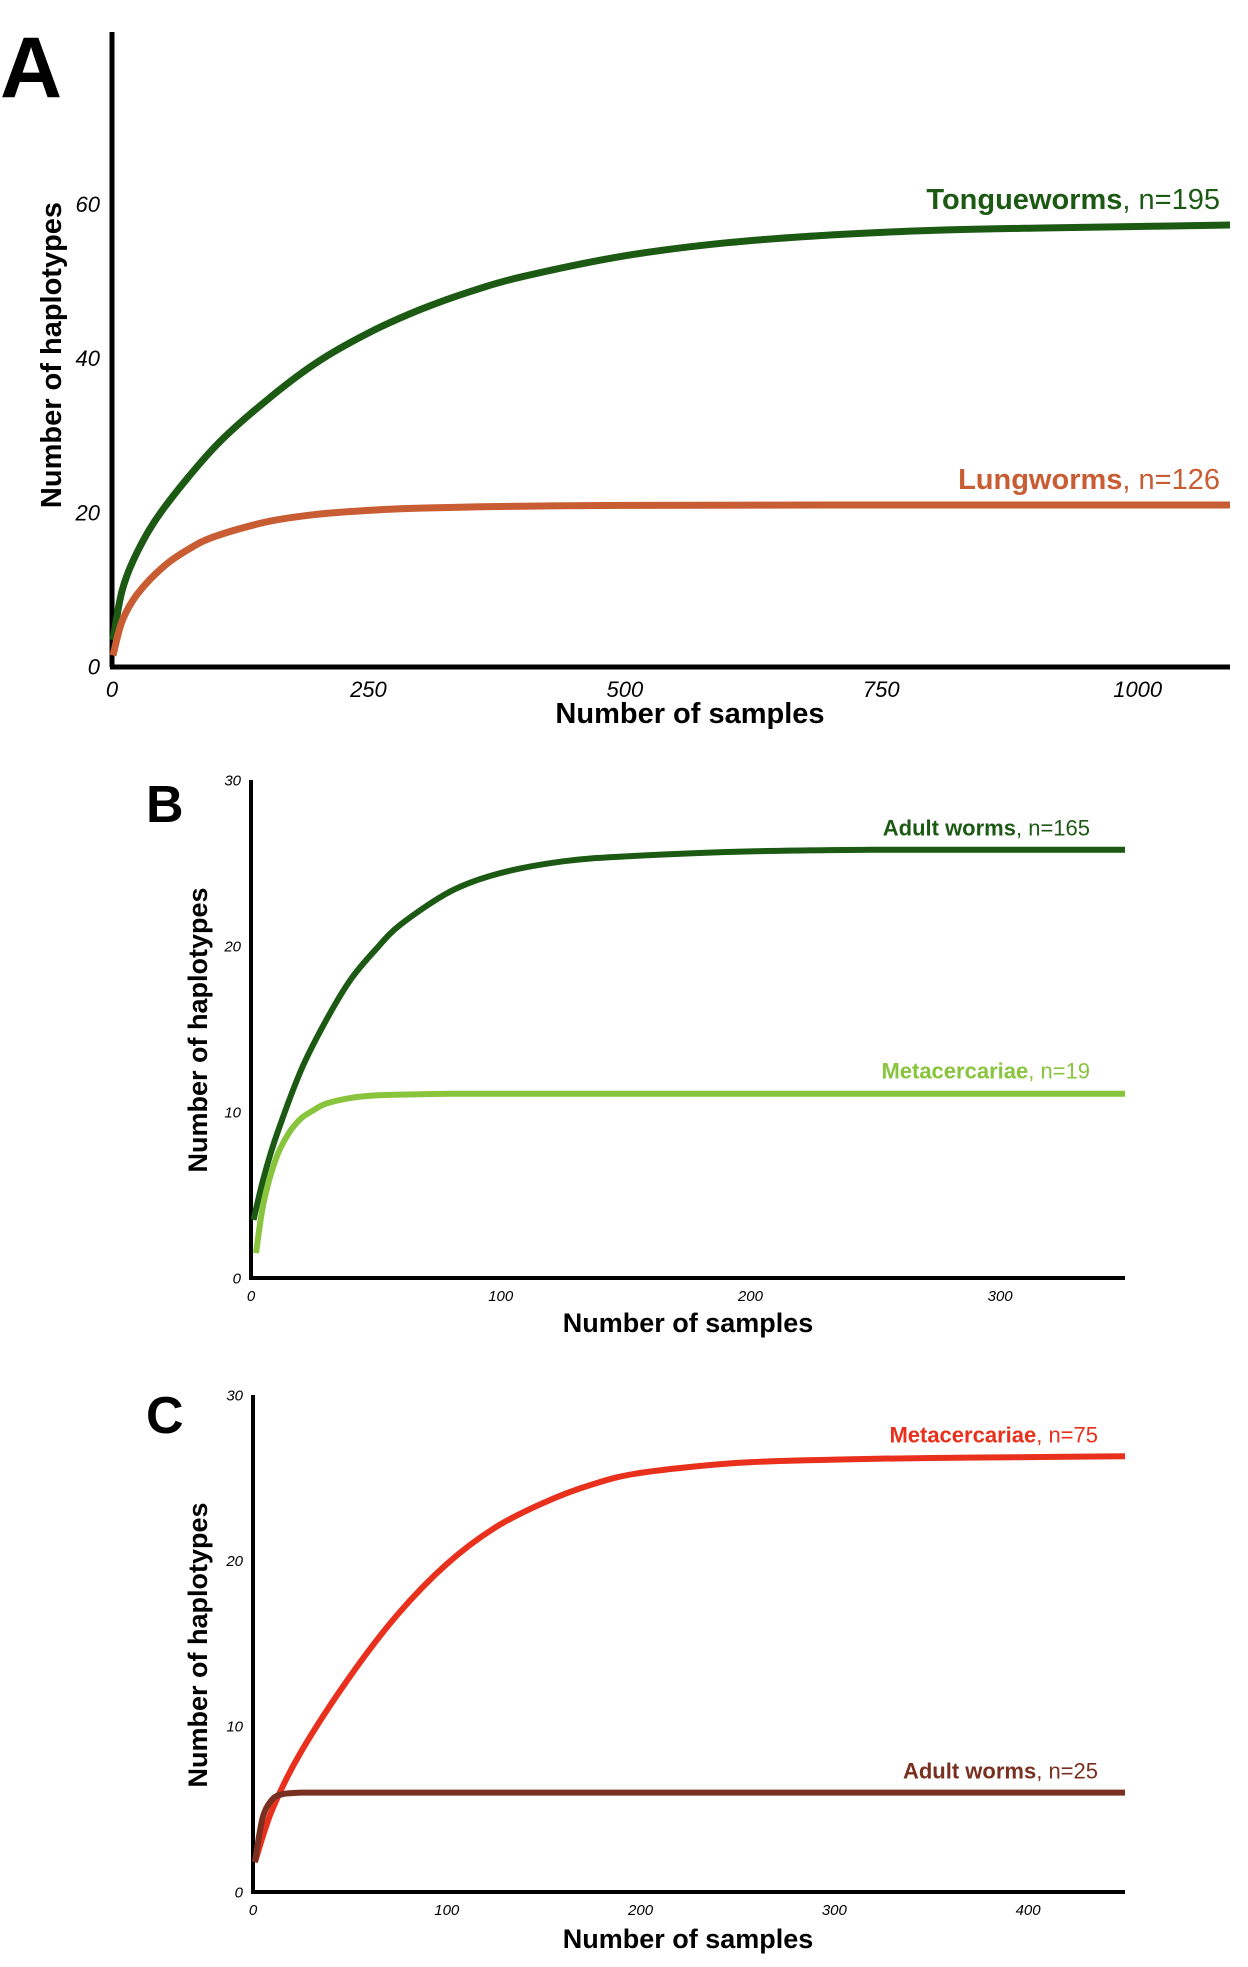 The height and width of the screenshot is (1967, 1248). I want to click on panel-c-x-axis-title: Number of samples, so click(688, 1939).